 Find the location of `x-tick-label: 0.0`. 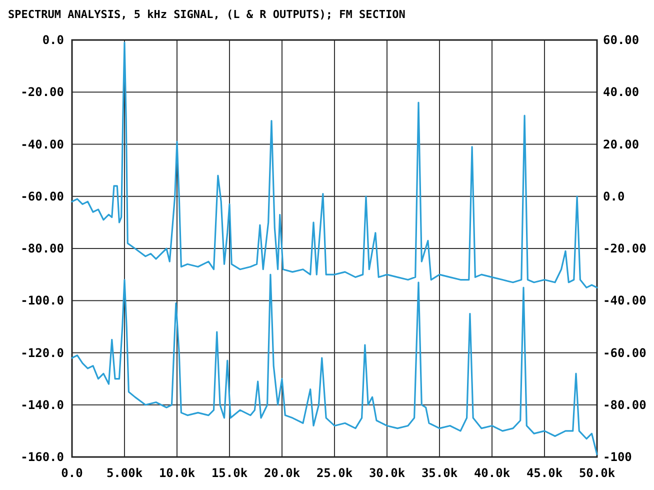

x-tick-label: 0.0 is located at coordinates (72, 473).